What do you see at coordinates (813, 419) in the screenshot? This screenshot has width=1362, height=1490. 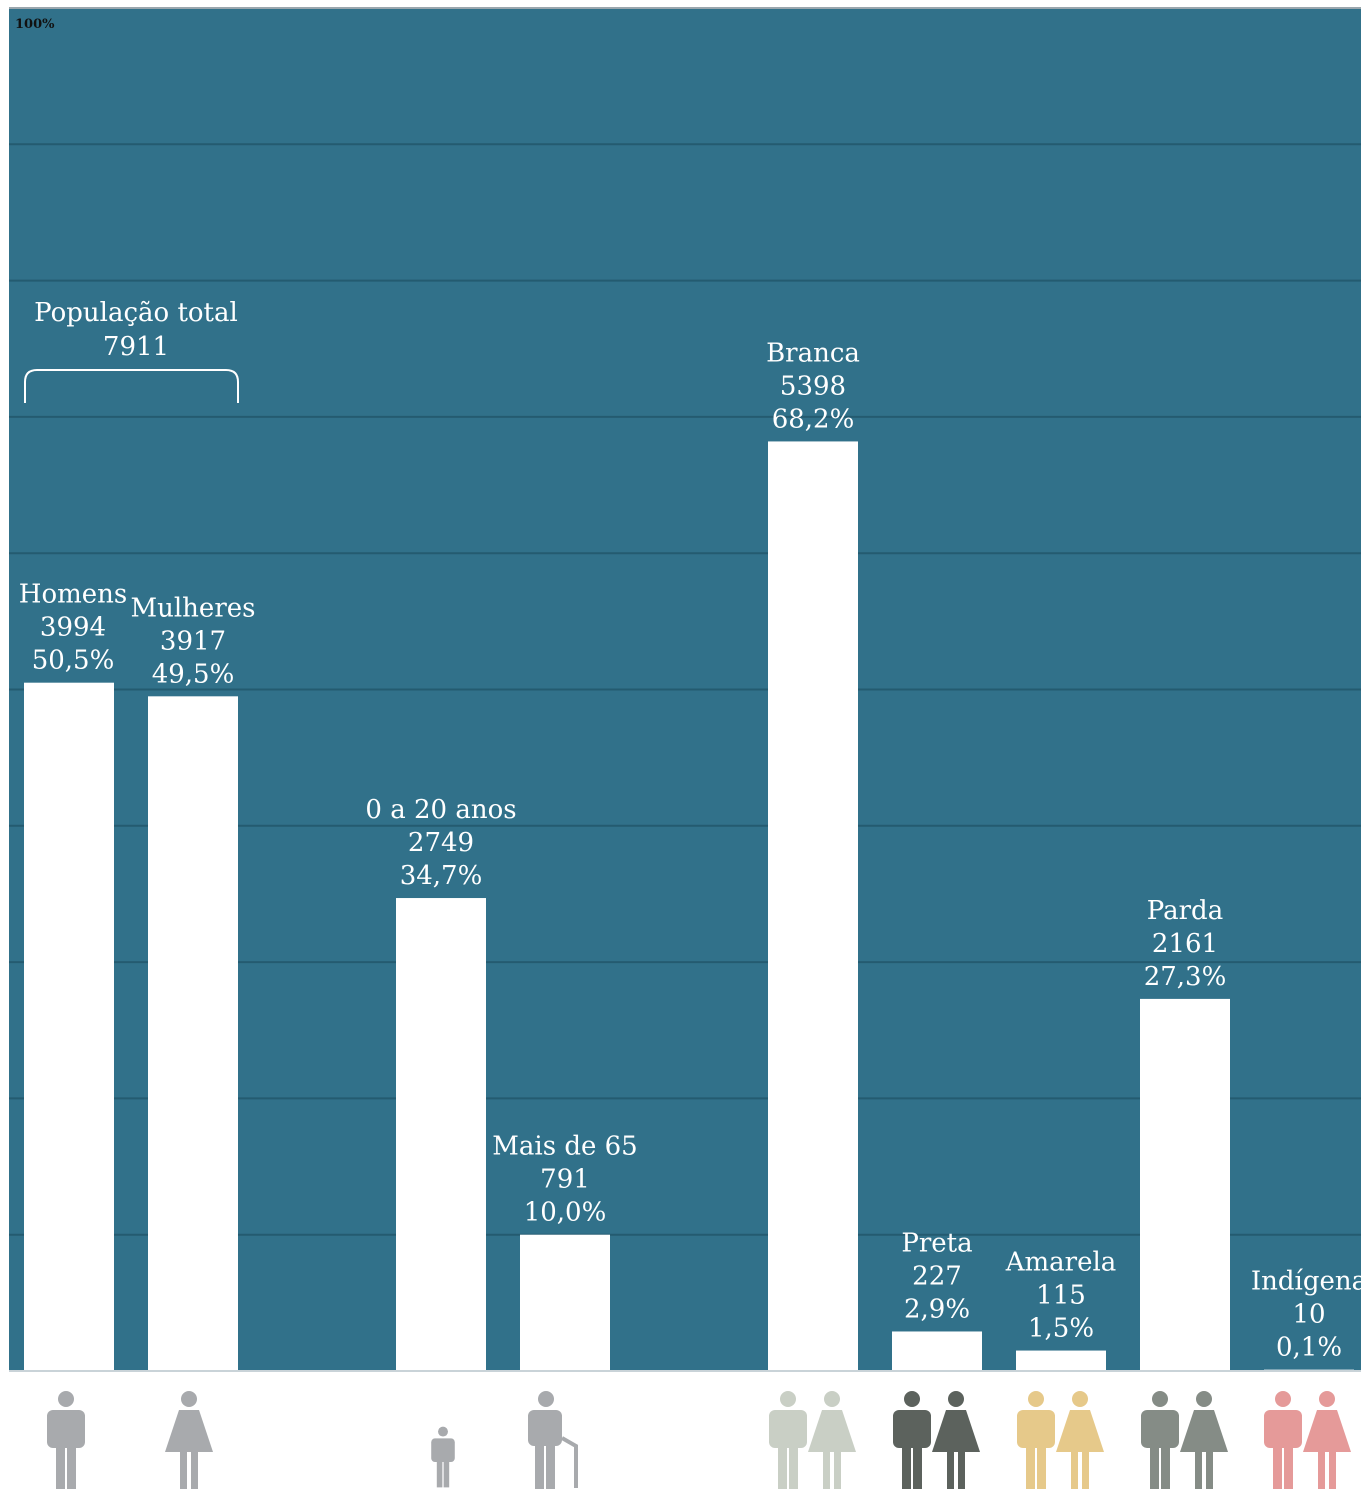 I see `percent-label: 68,2%` at bounding box center [813, 419].